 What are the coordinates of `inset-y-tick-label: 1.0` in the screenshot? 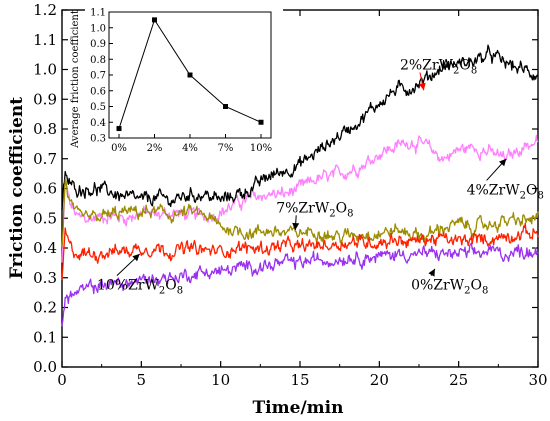 It's located at (98, 28).